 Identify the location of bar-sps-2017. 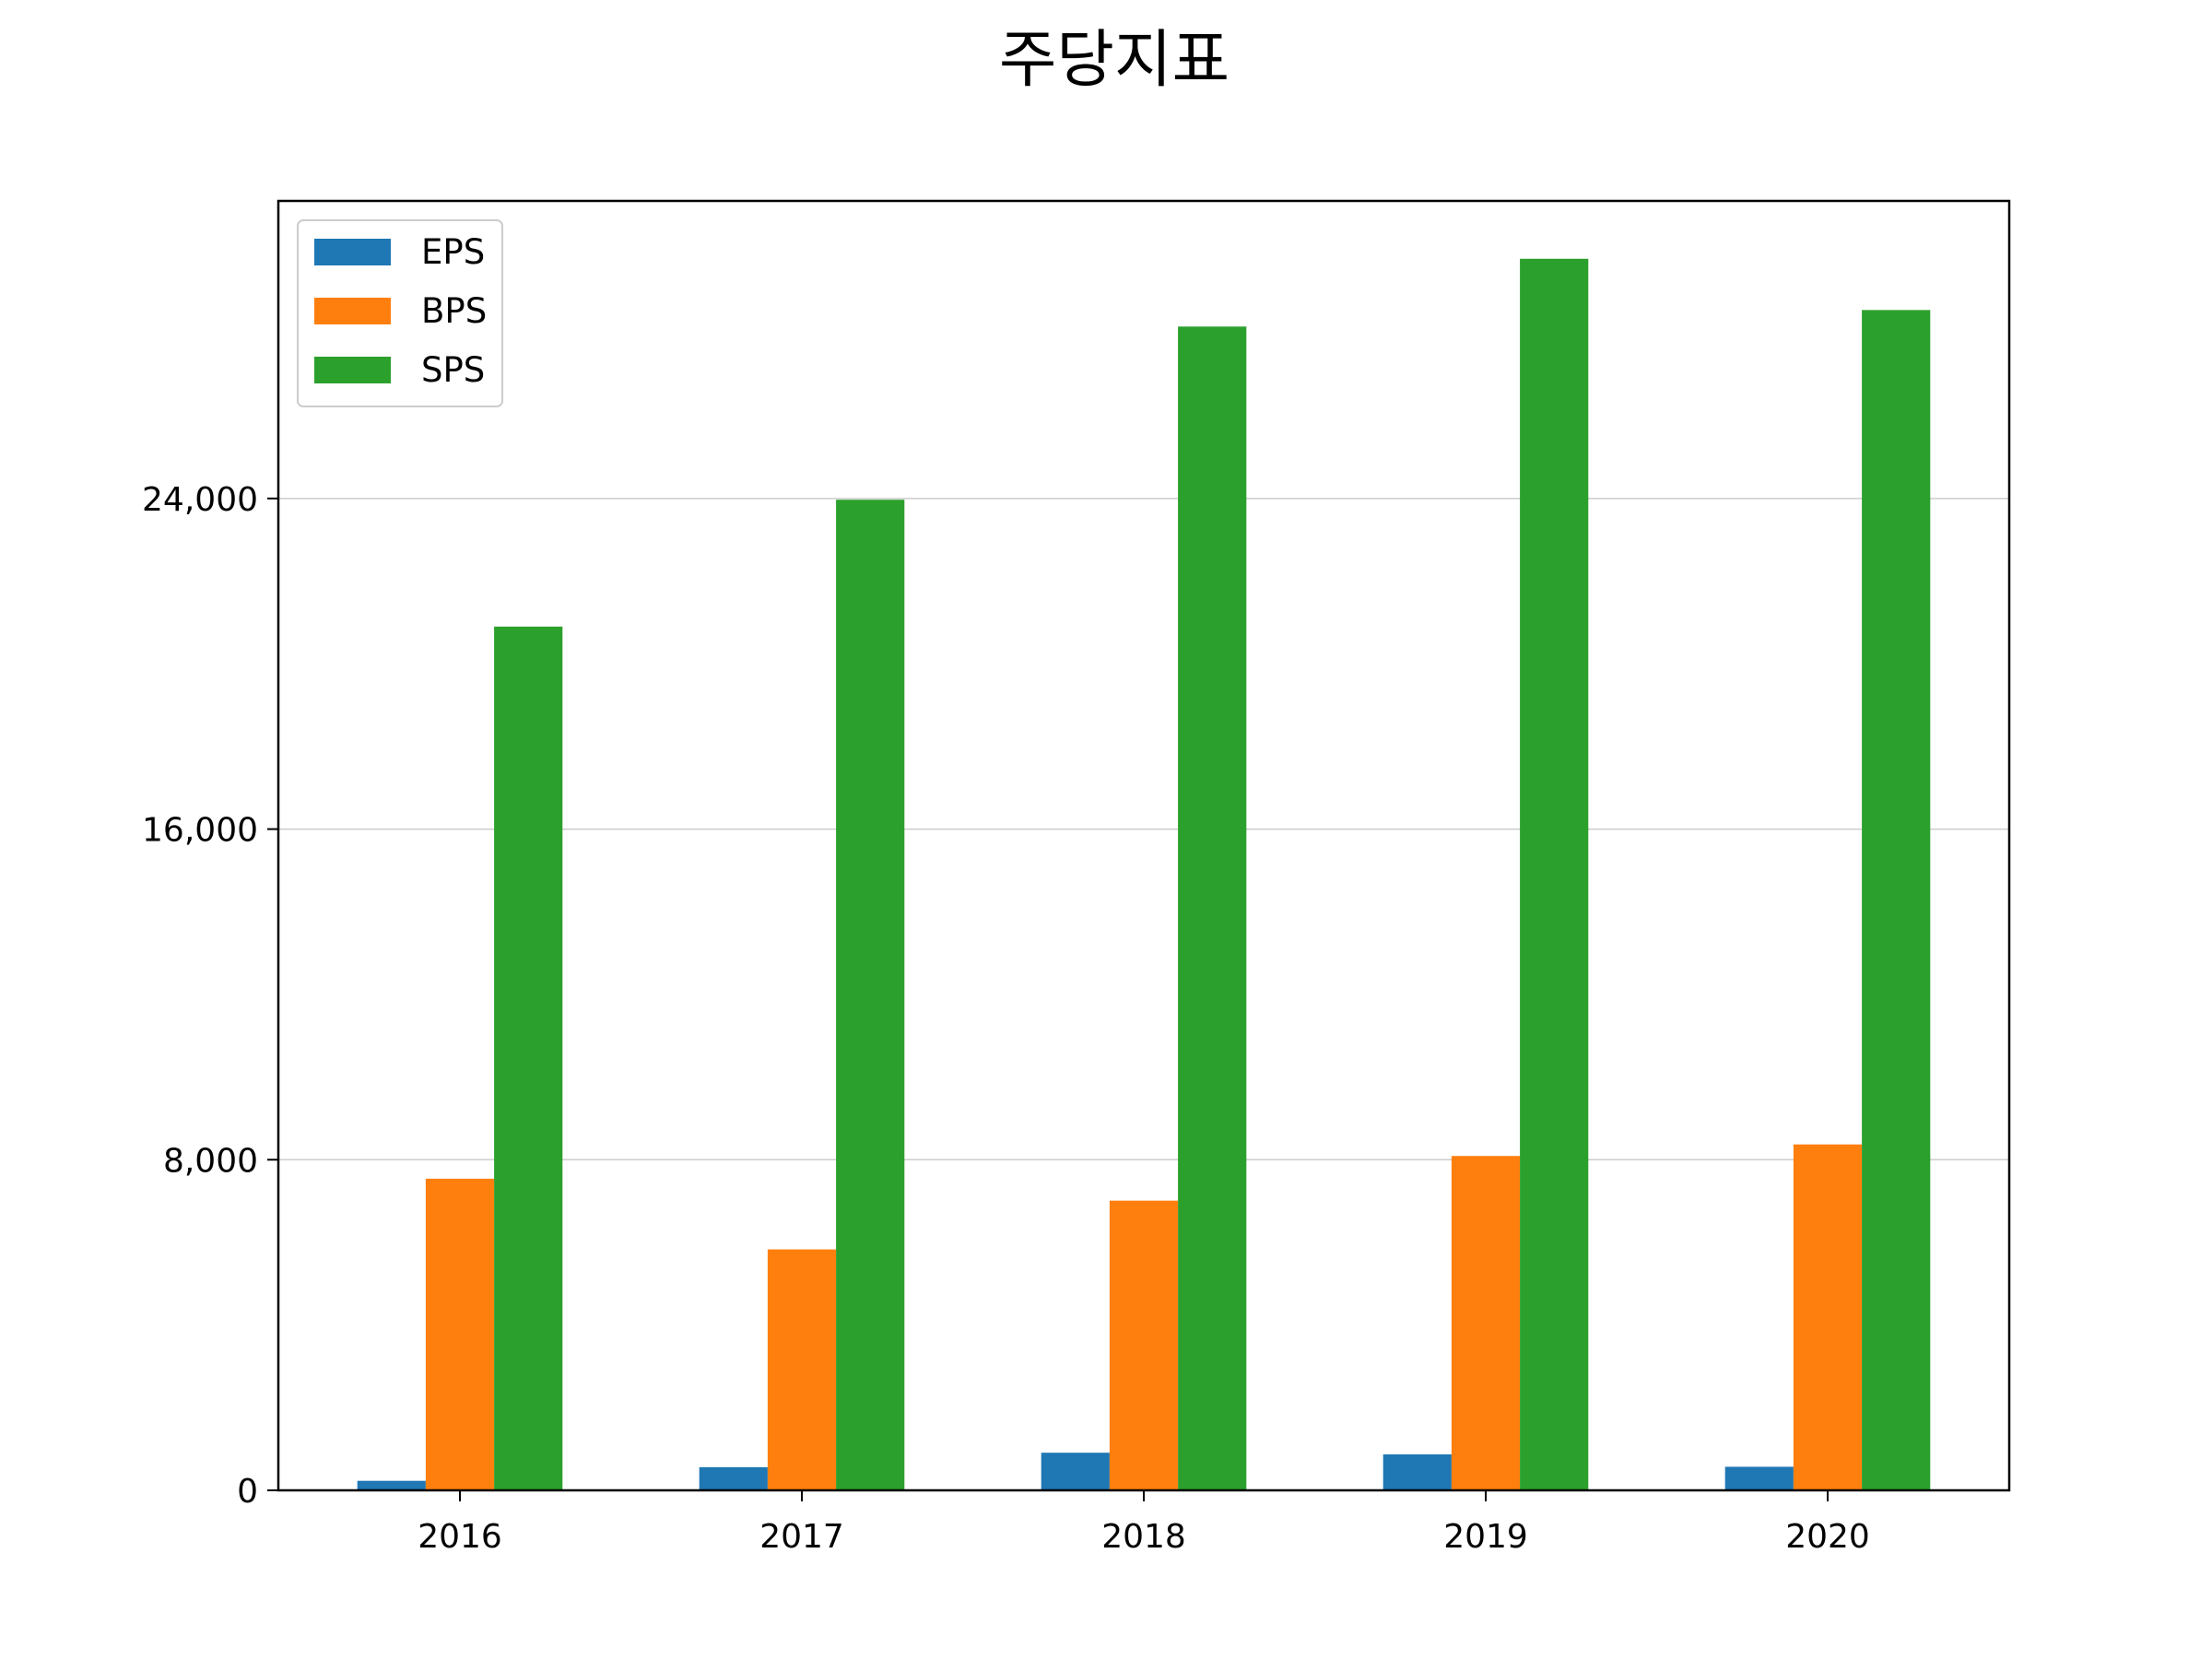
(870, 995).